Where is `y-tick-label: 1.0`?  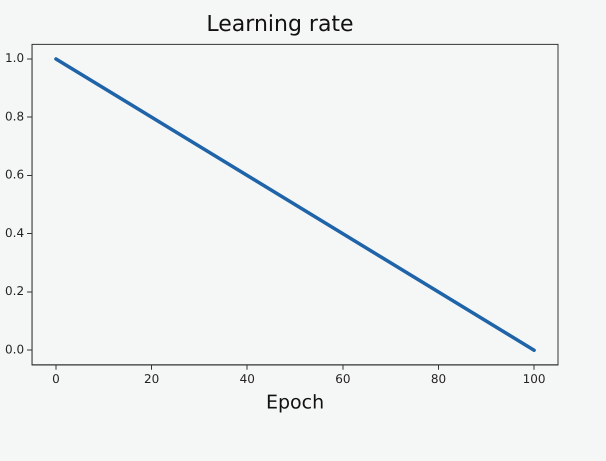
y-tick-label: 1.0 is located at coordinates (14, 58).